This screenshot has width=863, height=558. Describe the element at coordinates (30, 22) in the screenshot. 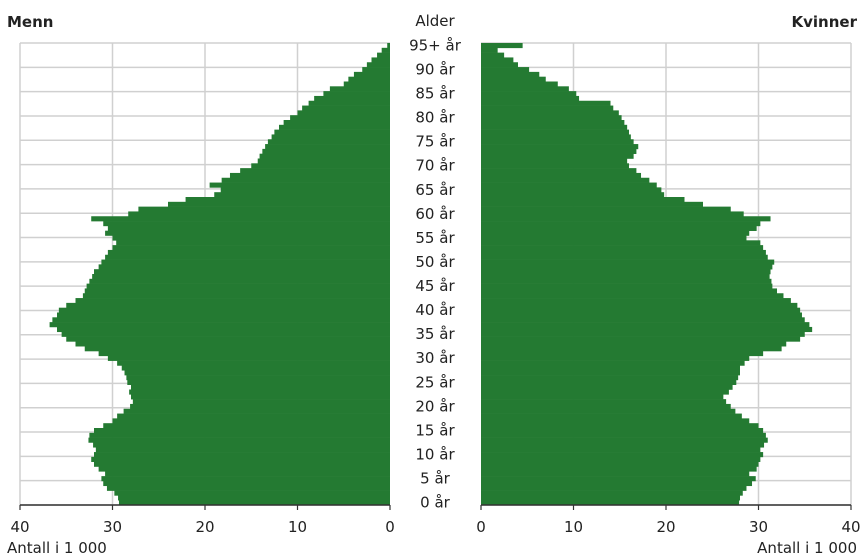

I see `left-title: Menn` at that location.